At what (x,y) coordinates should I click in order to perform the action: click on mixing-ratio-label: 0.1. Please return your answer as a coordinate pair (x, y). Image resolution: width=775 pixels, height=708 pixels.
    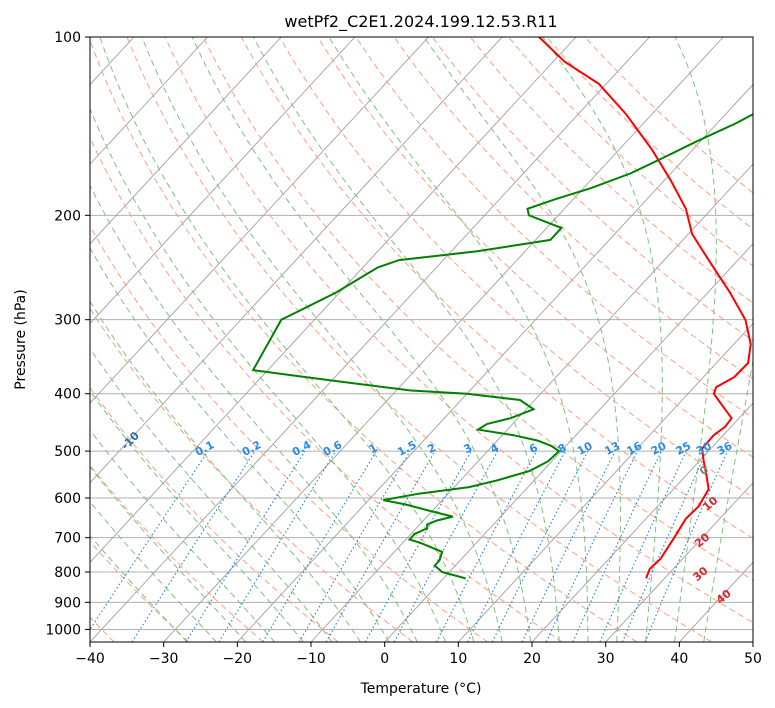
    Looking at the image, I should click on (204, 448).